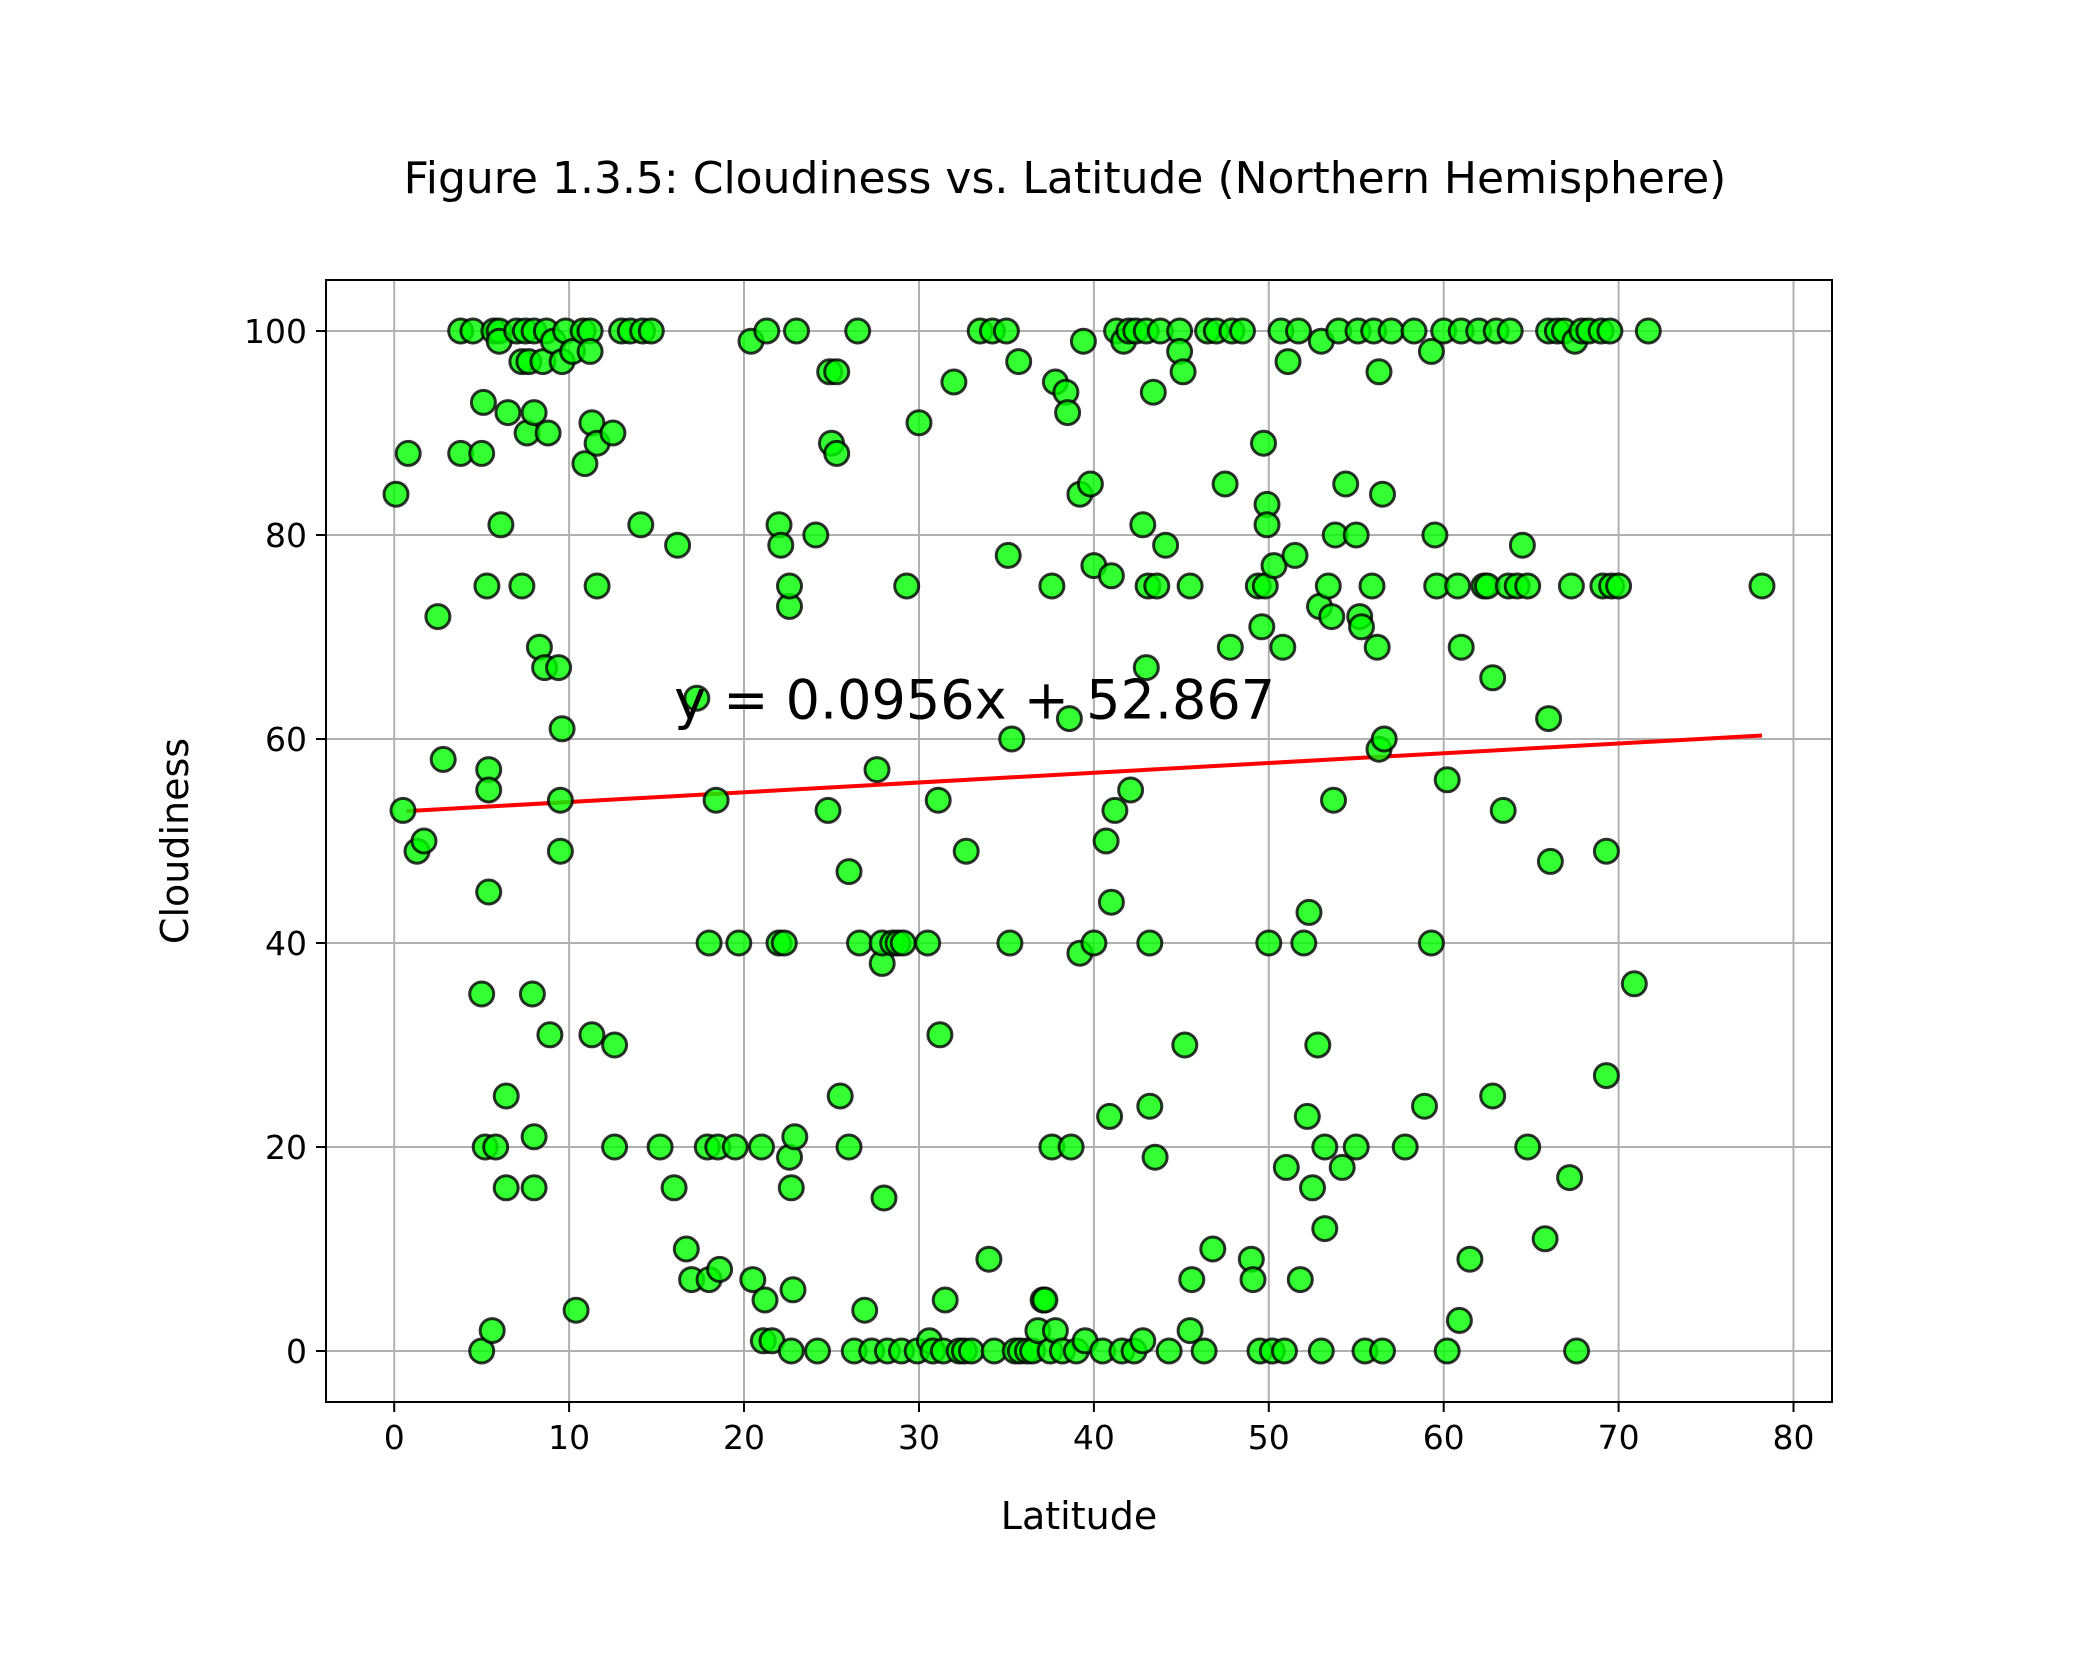 The height and width of the screenshot is (1672, 2094). I want to click on x-tick-label: 70, so click(1619, 1437).